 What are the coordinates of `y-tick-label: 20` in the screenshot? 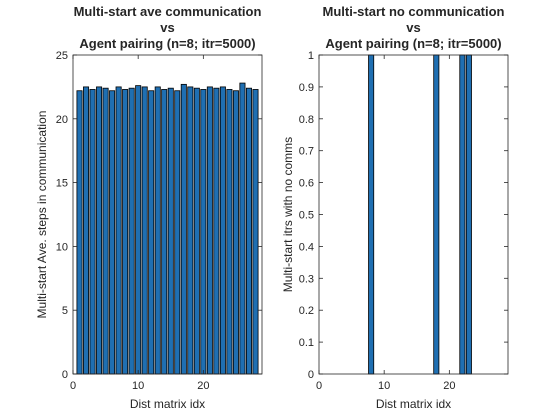 It's located at (62, 120).